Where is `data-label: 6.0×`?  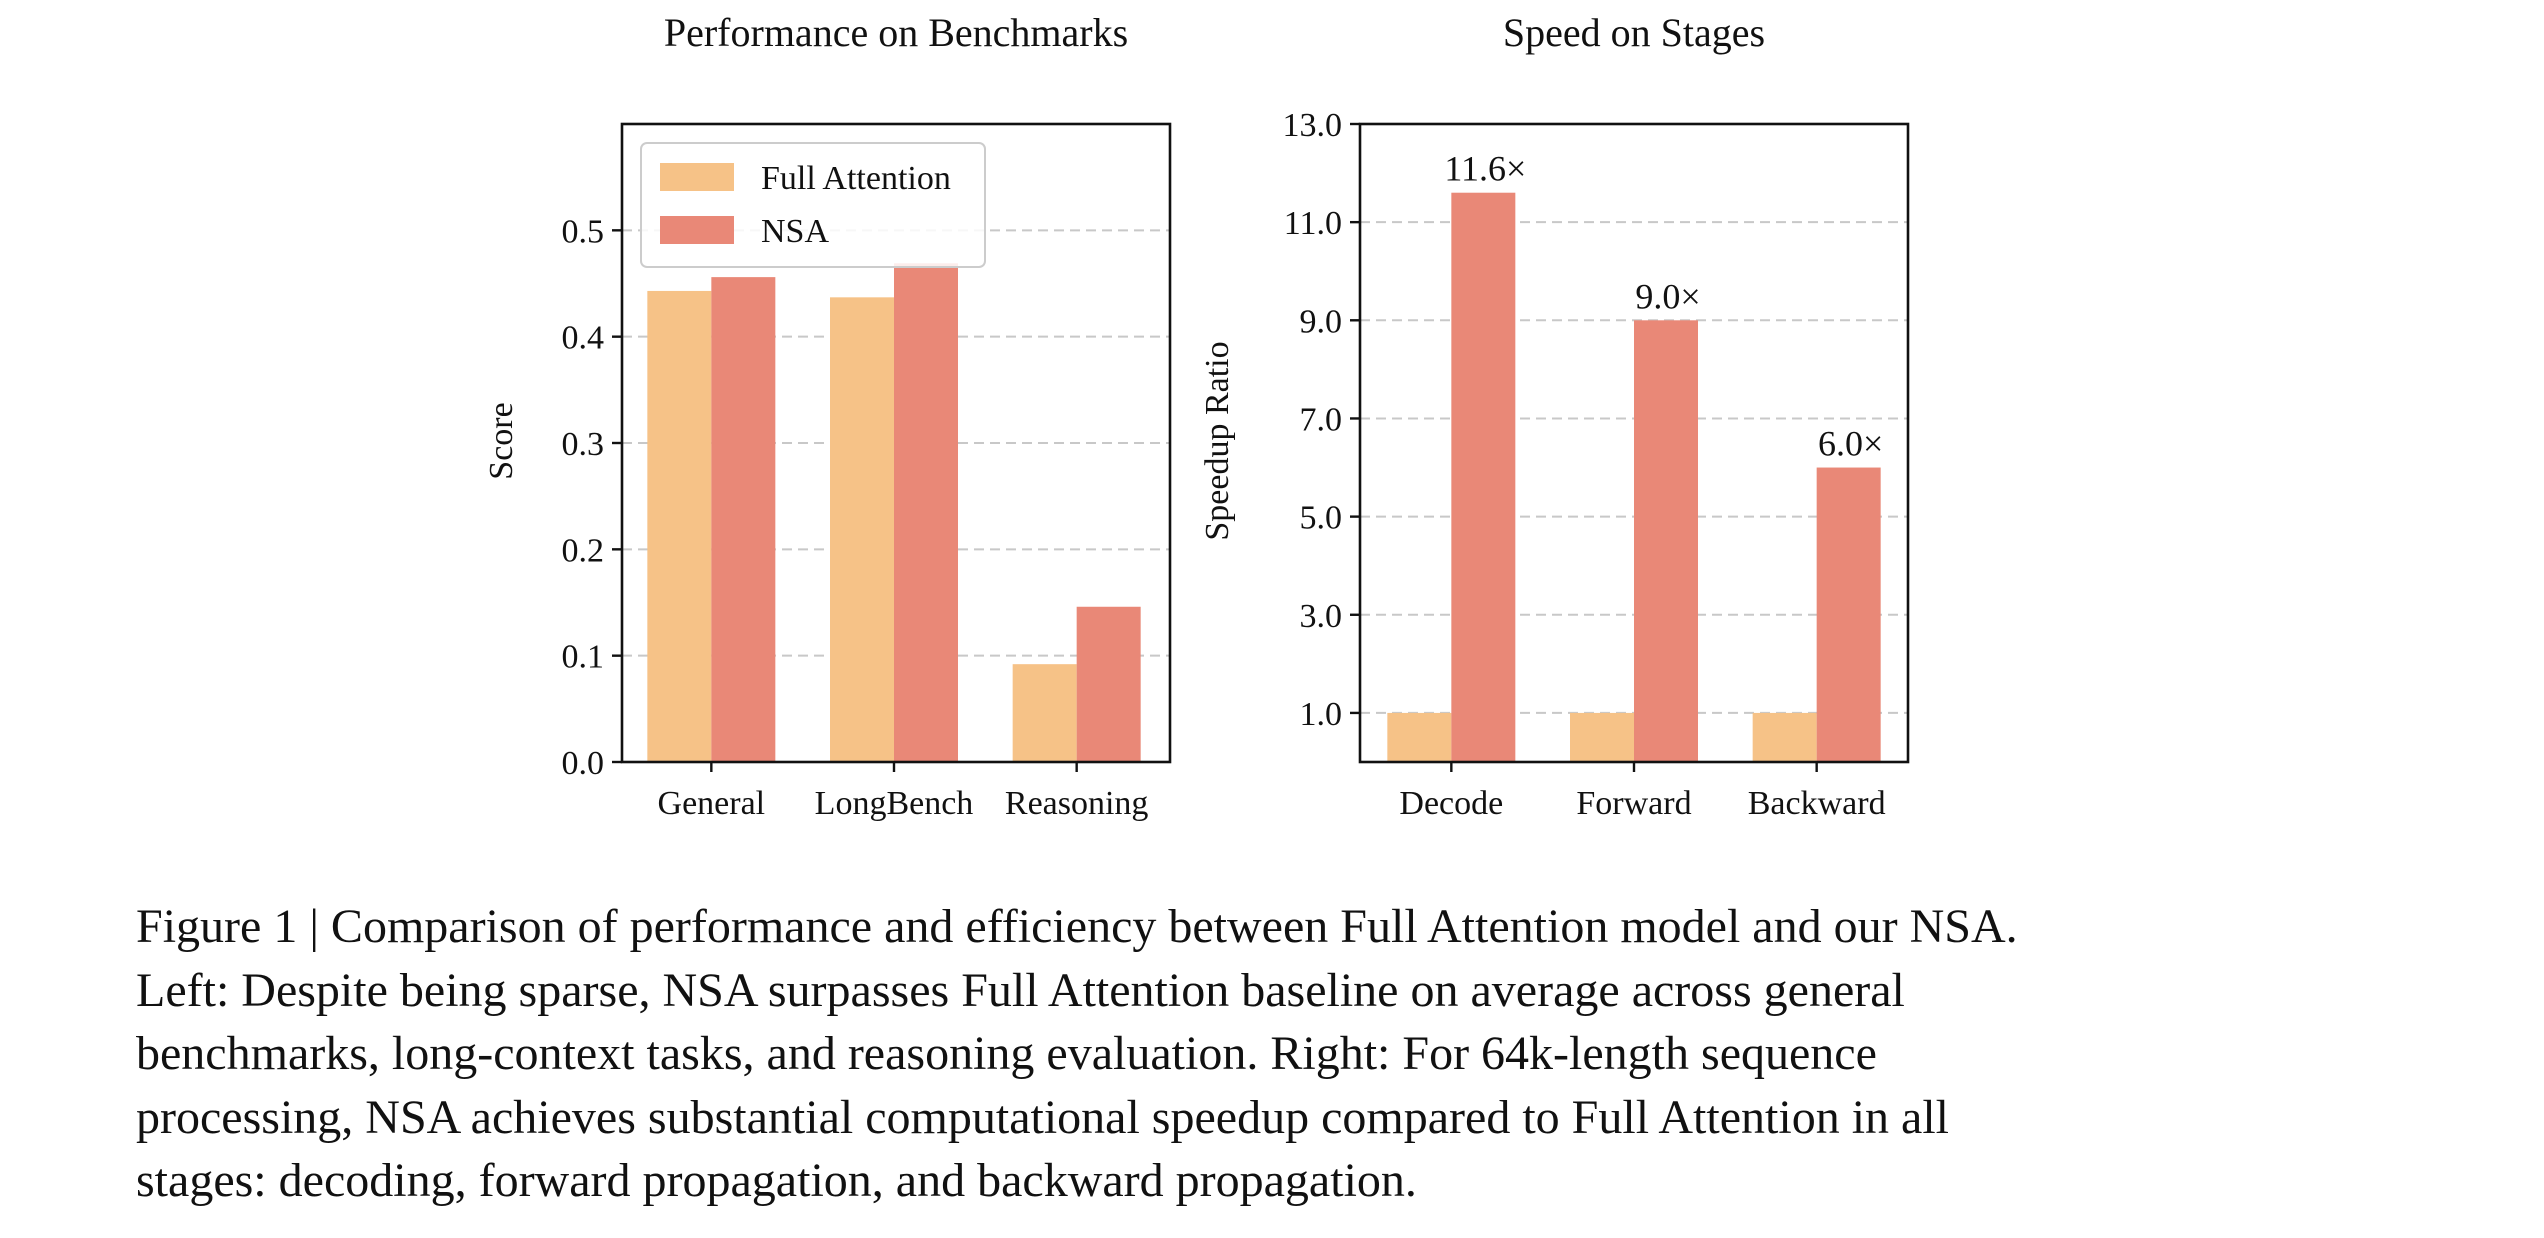
data-label: 6.0× is located at coordinates (1850, 444).